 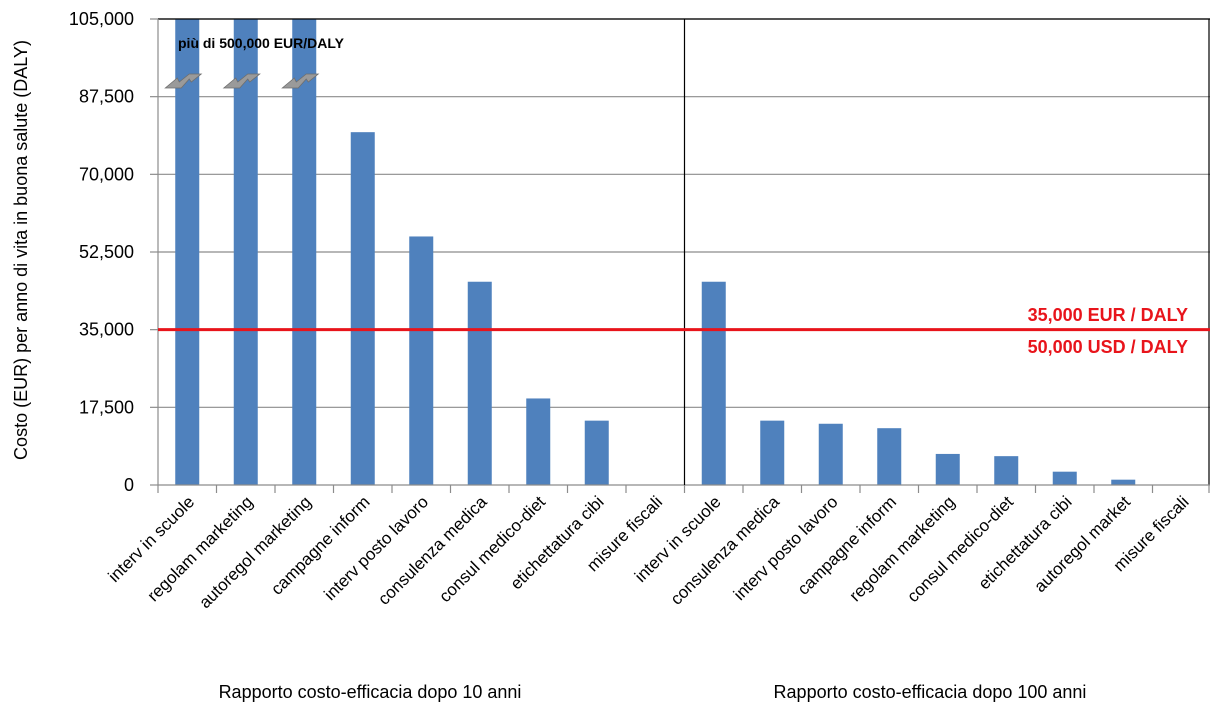 What do you see at coordinates (106, 330) in the screenshot?
I see `y-tick-label: 35,000` at bounding box center [106, 330].